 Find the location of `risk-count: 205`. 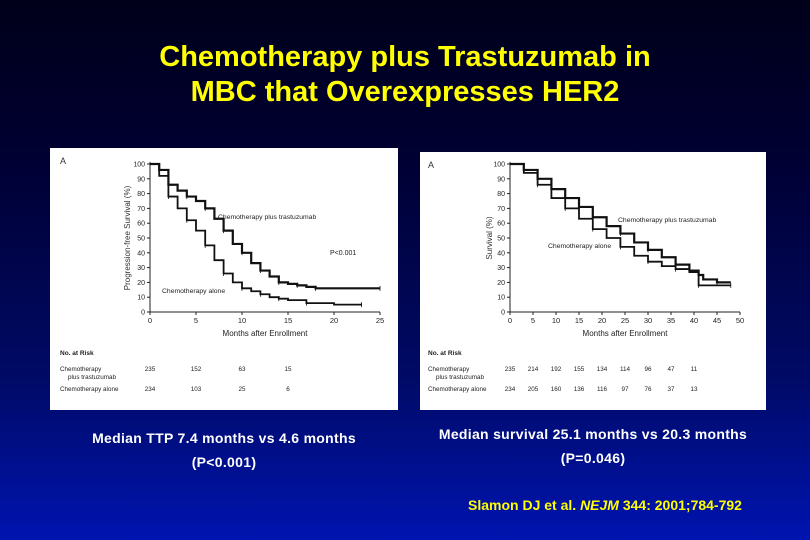

risk-count: 205 is located at coordinates (533, 389).